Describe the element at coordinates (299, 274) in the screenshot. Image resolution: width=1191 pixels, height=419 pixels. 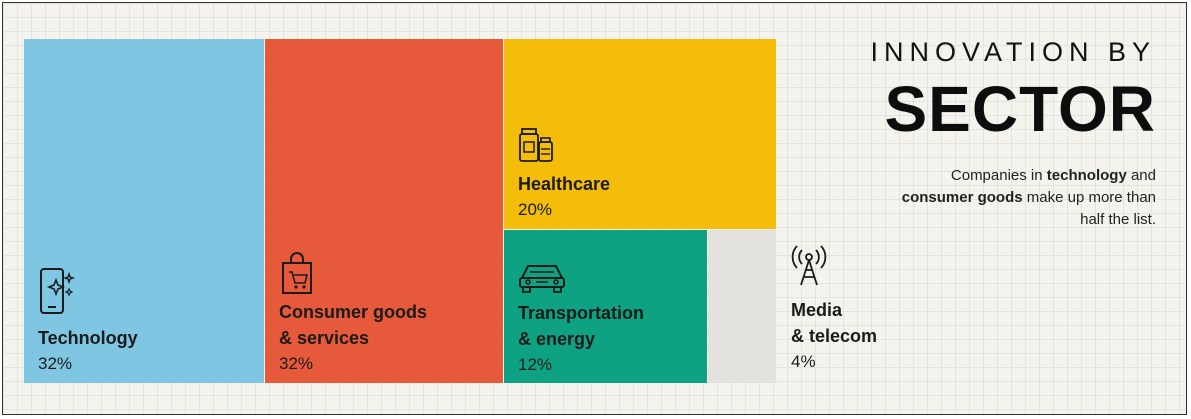
I see `shopping-bag-icon` at that location.